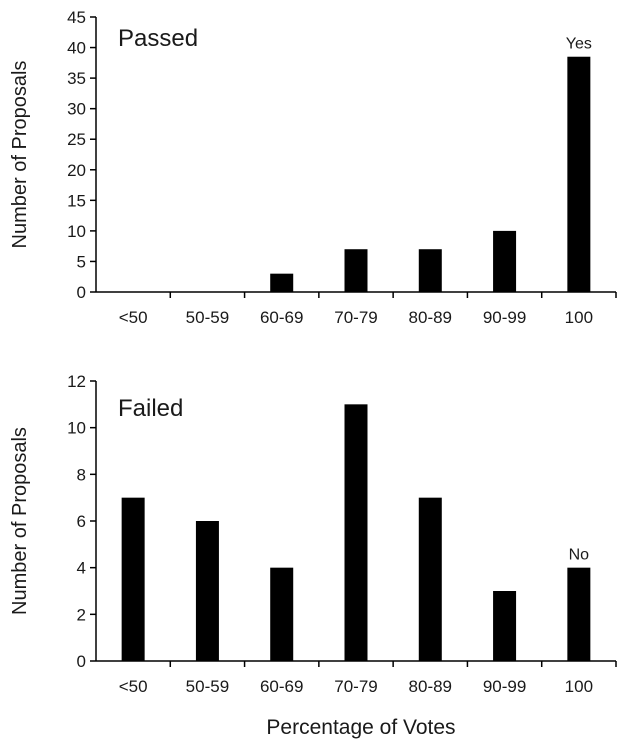 The height and width of the screenshot is (746, 626). Describe the element at coordinates (76, 109) in the screenshot. I see `y-tick-label: 30` at that location.